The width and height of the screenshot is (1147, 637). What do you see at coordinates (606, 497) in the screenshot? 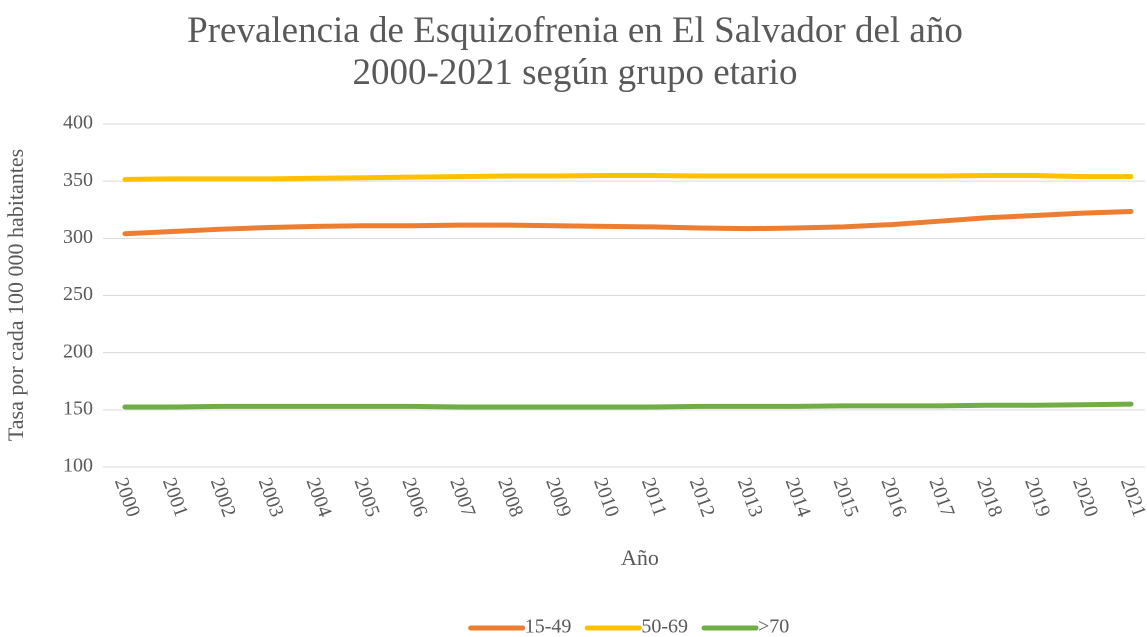
I see `x-tick-label: 2010` at bounding box center [606, 497].